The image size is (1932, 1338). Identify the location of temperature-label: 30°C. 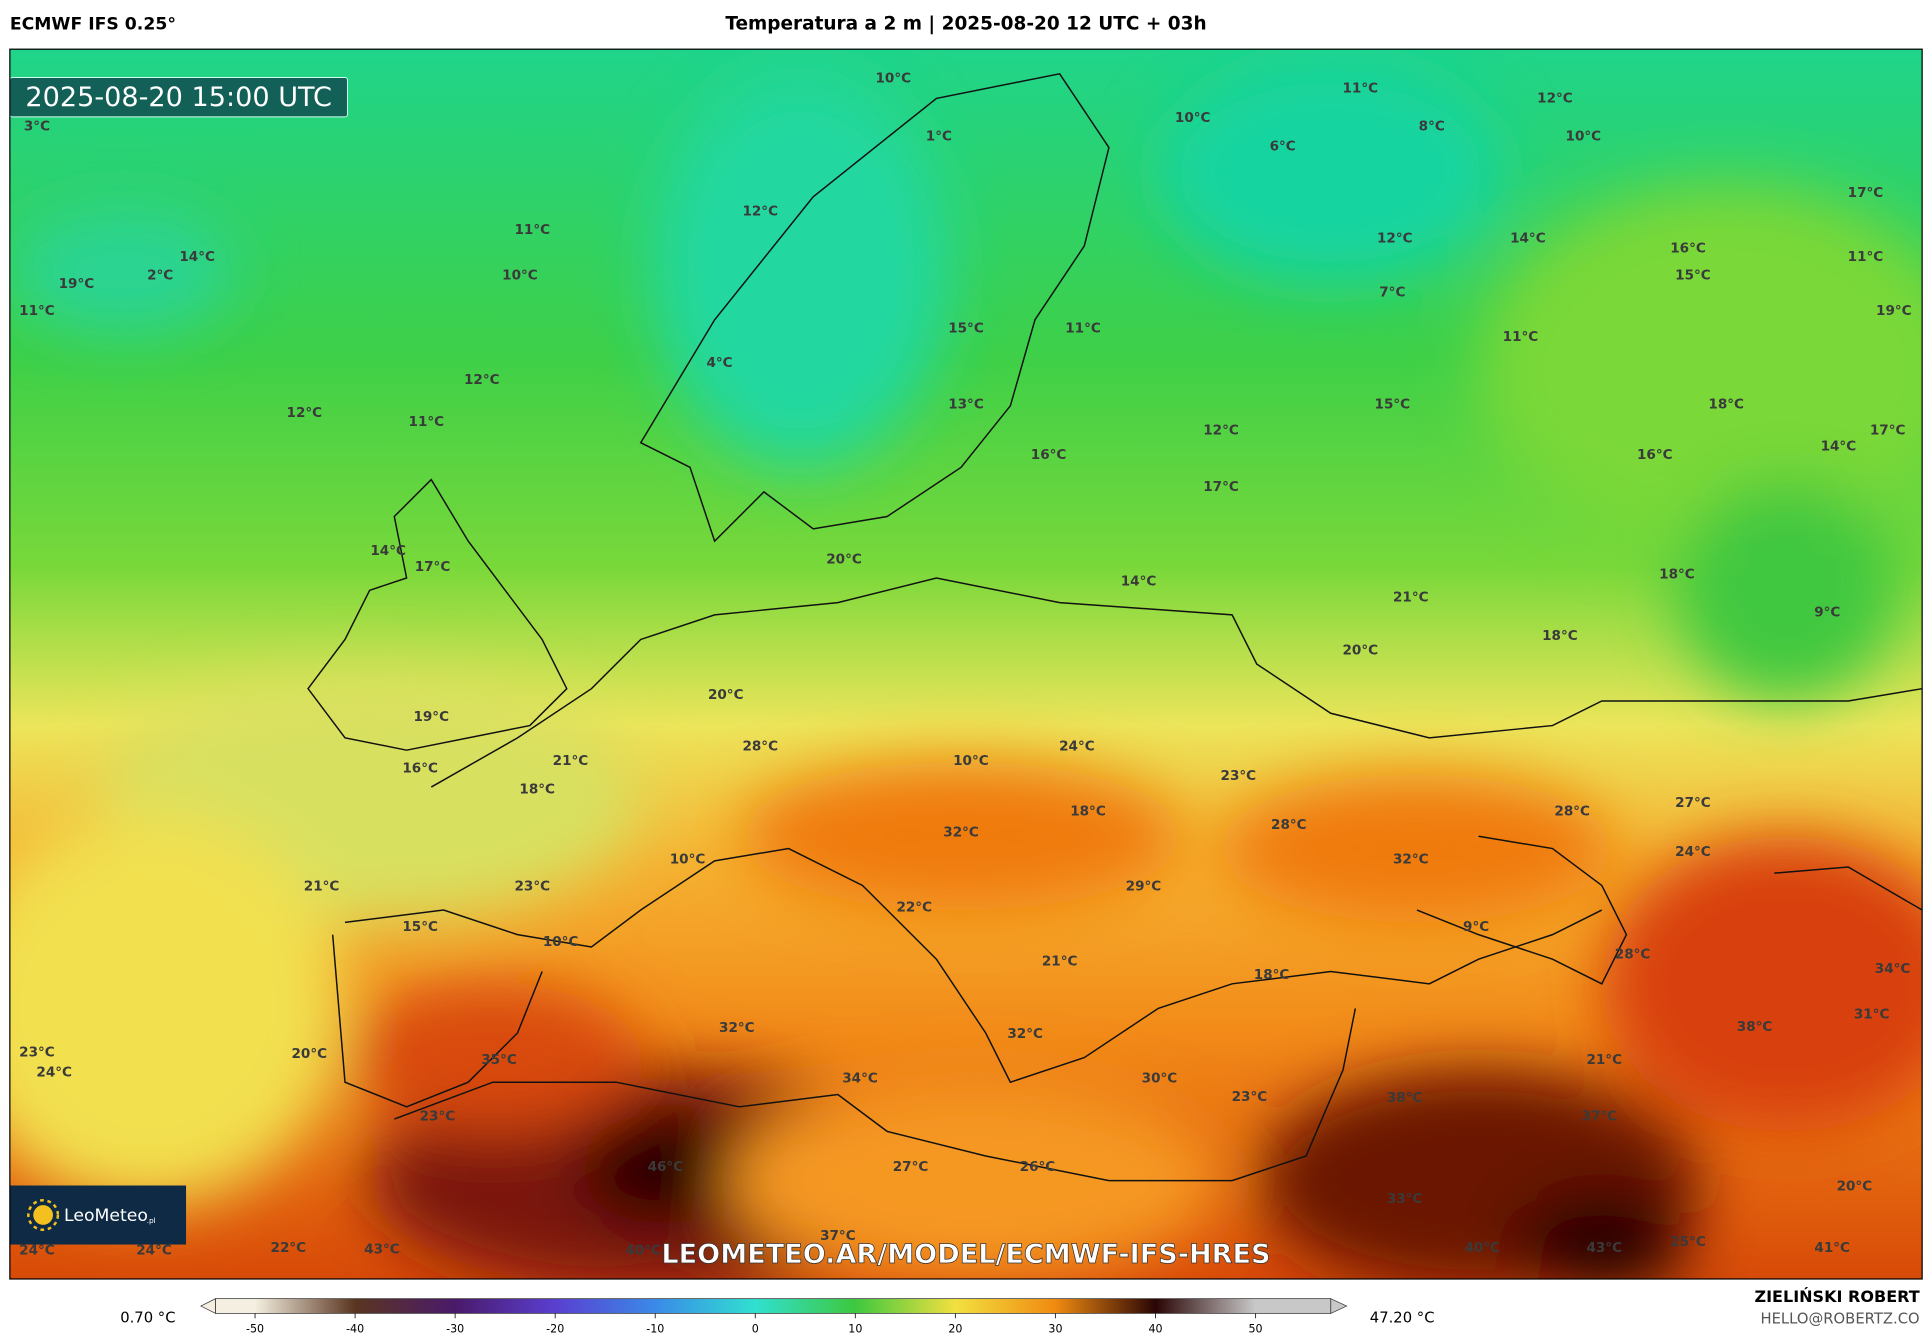
(1160, 1079).